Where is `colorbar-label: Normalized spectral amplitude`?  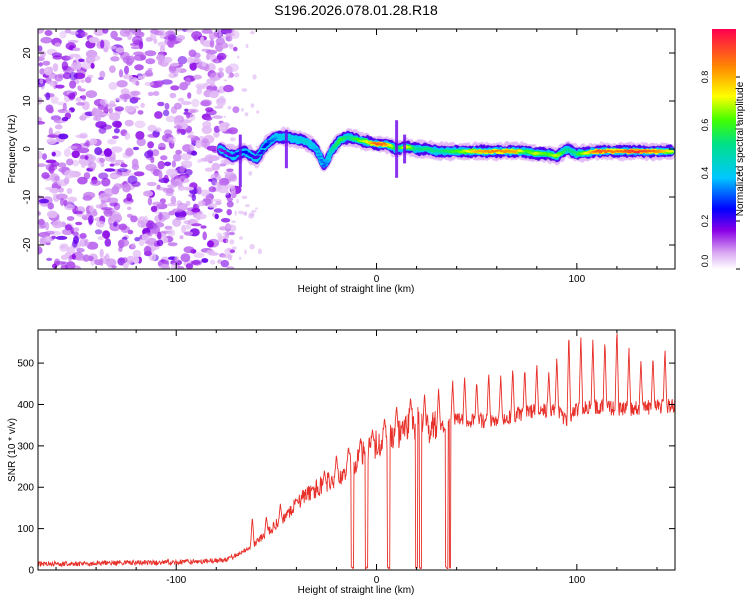 colorbar-label: Normalized spectral amplitude is located at coordinates (740, 148).